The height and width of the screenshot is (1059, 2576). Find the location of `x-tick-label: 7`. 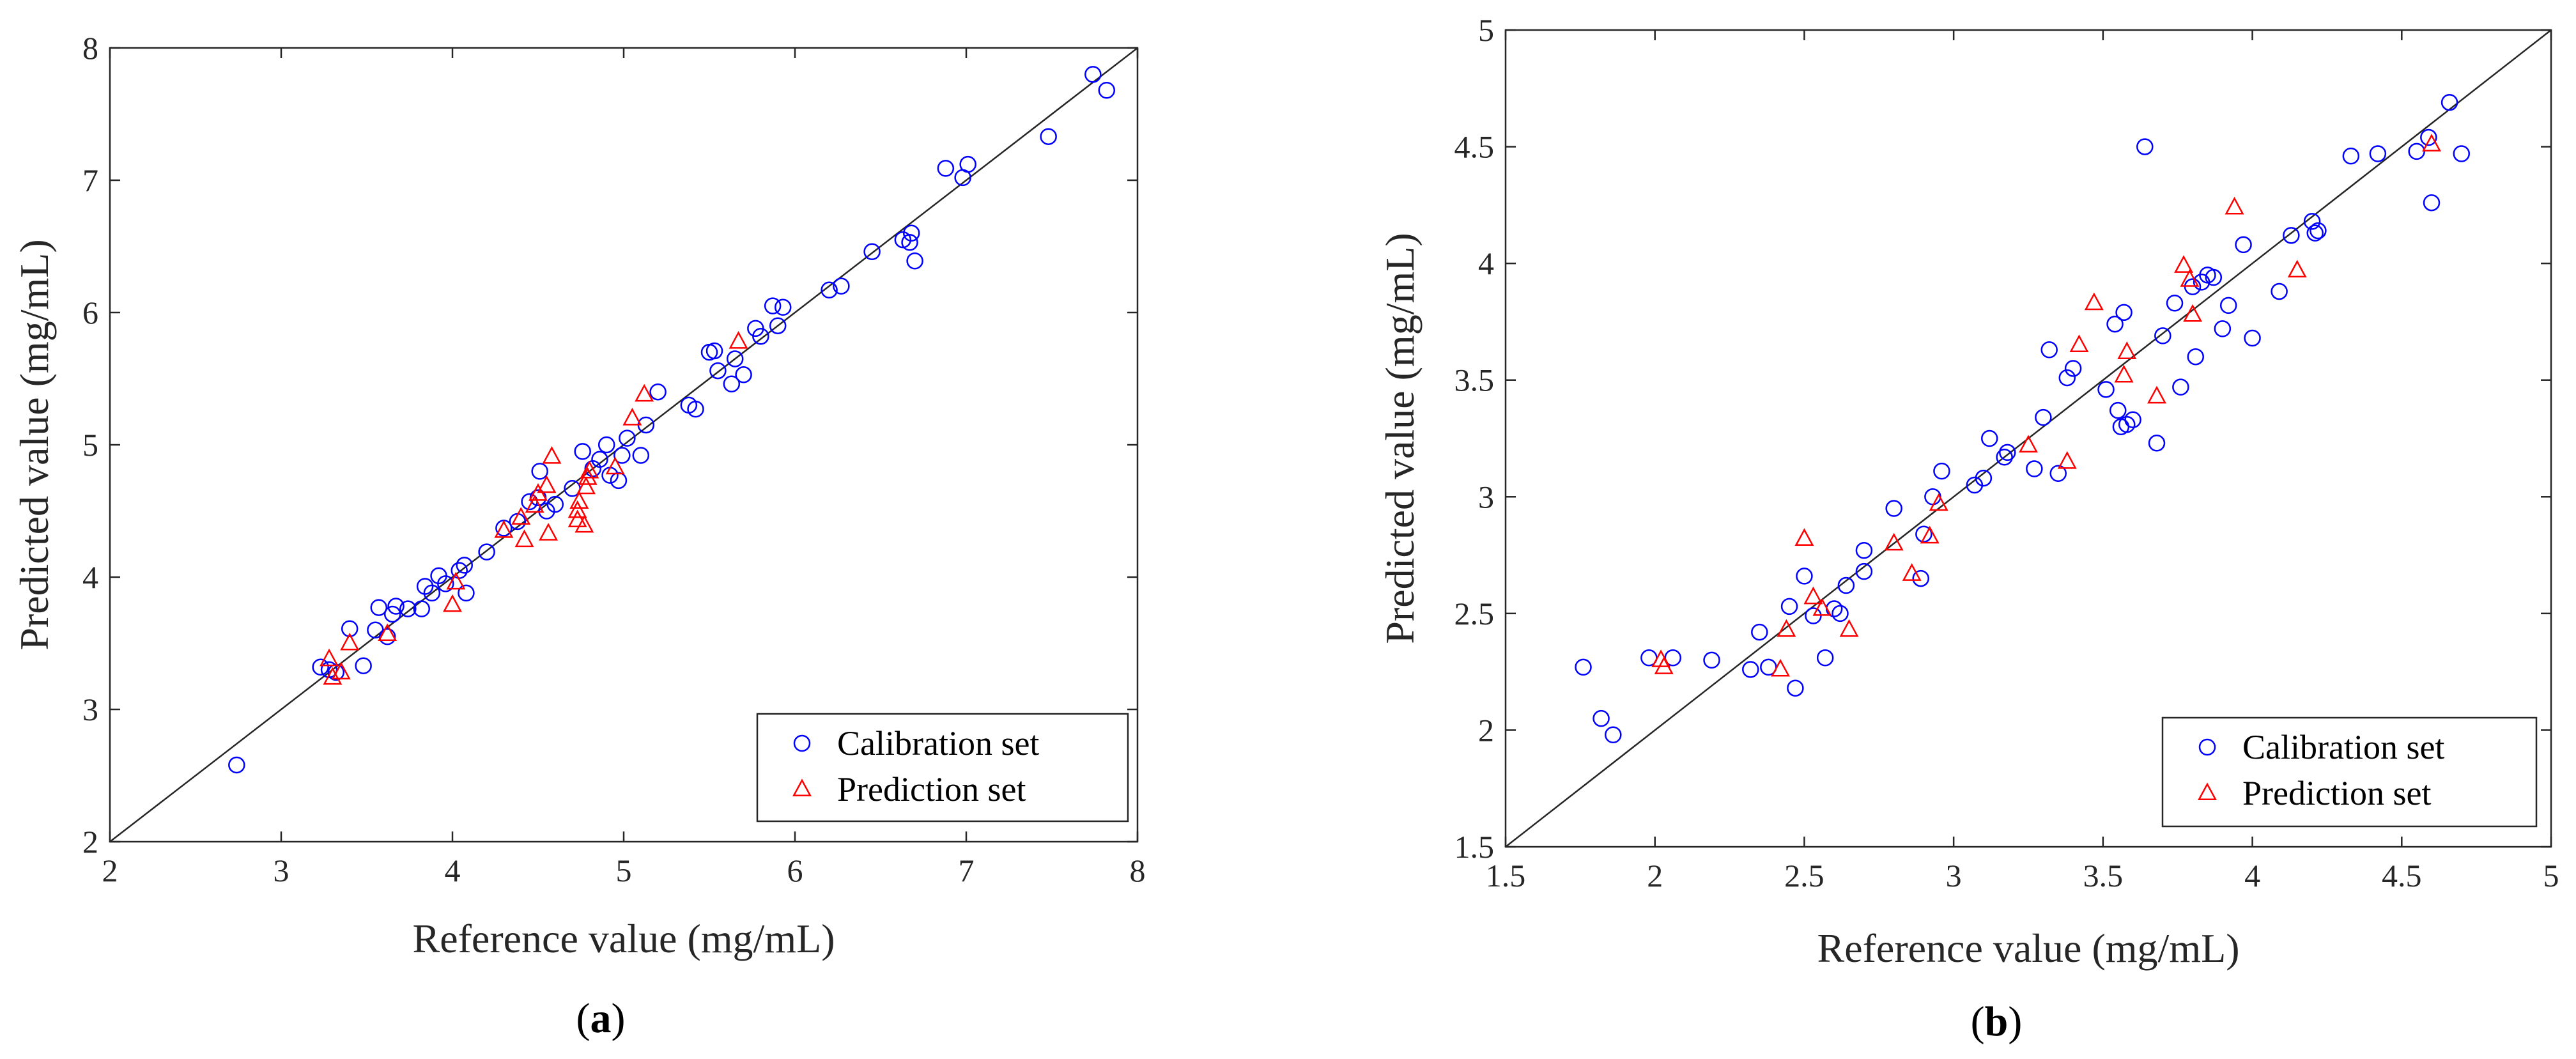

x-tick-label: 7 is located at coordinates (967, 870).